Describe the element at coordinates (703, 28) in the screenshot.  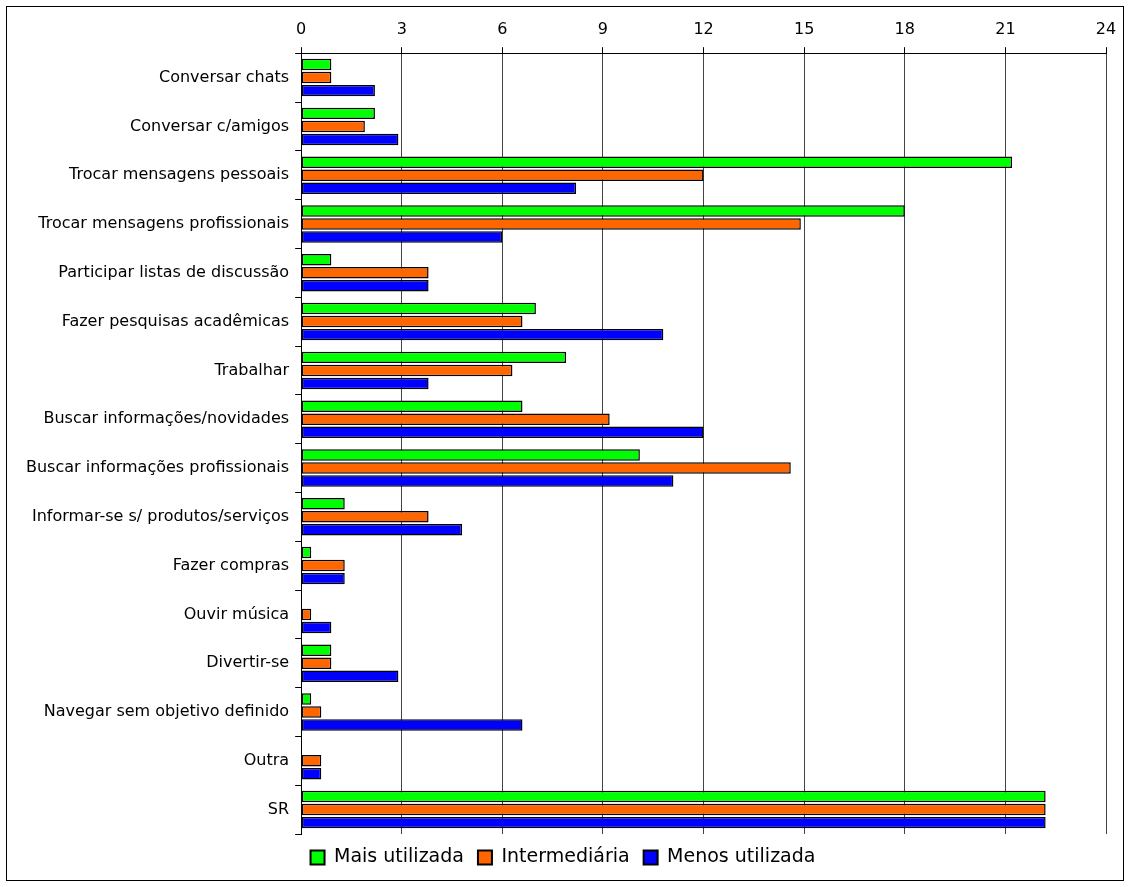
I see `x-tick-label: 12` at that location.